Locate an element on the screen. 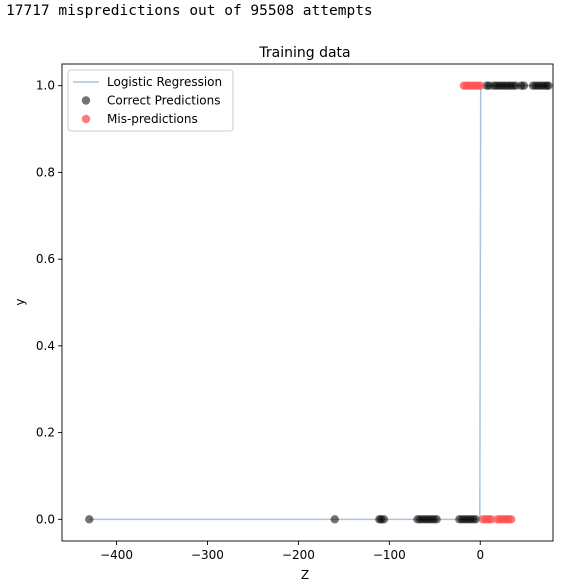  chart-title: Training data is located at coordinates (304, 53).